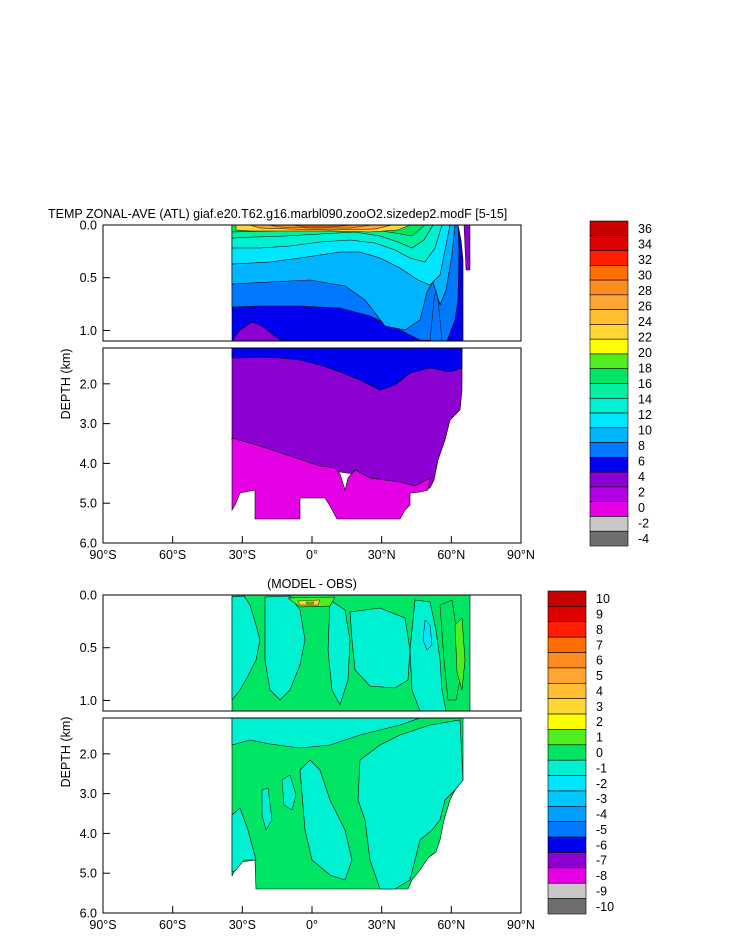 The height and width of the screenshot is (945, 733). What do you see at coordinates (599, 676) in the screenshot?
I see `colorbar-label: 5` at bounding box center [599, 676].